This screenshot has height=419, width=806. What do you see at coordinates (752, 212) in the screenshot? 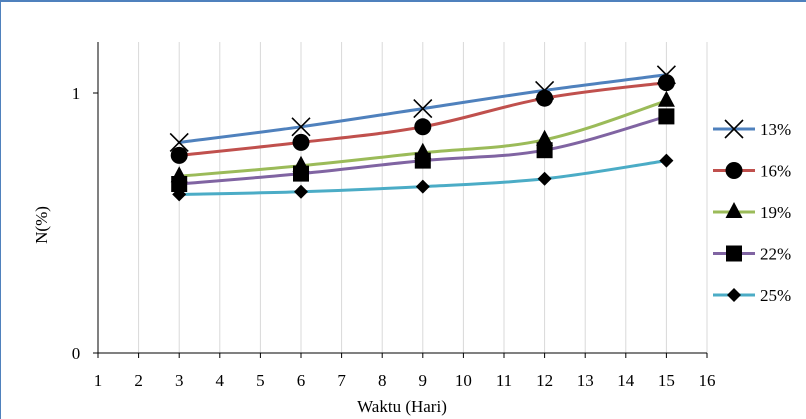
I see `legend: 13% 16% 19% 22% 25%` at bounding box center [752, 212].